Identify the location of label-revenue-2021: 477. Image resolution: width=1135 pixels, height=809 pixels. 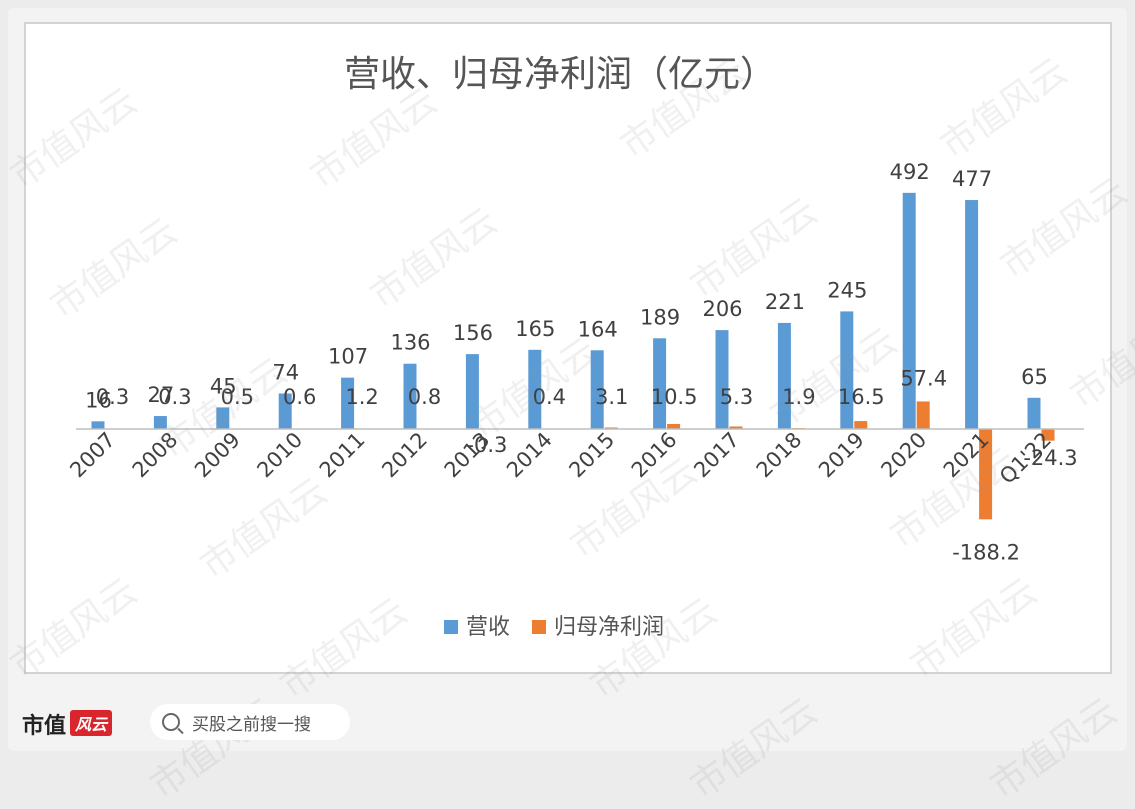
(972, 179).